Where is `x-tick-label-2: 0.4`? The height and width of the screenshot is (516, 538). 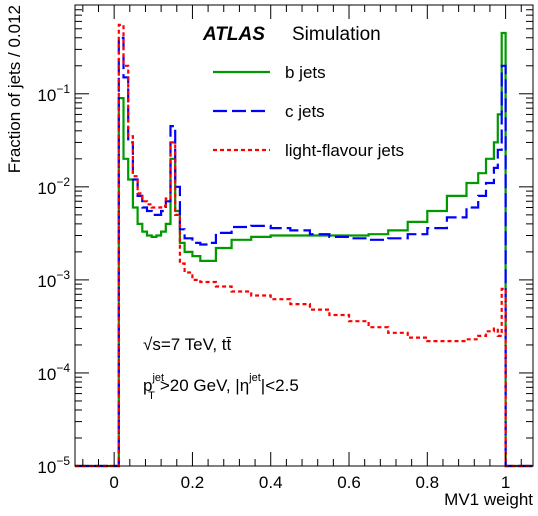 x-tick-label-2: 0.4 is located at coordinates (271, 482).